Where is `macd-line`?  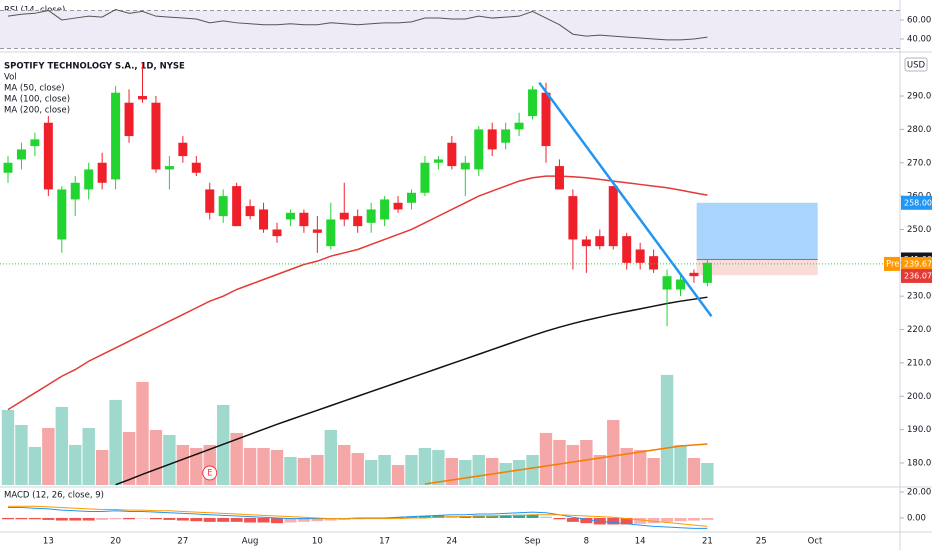
macd-line is located at coordinates (358, 518).